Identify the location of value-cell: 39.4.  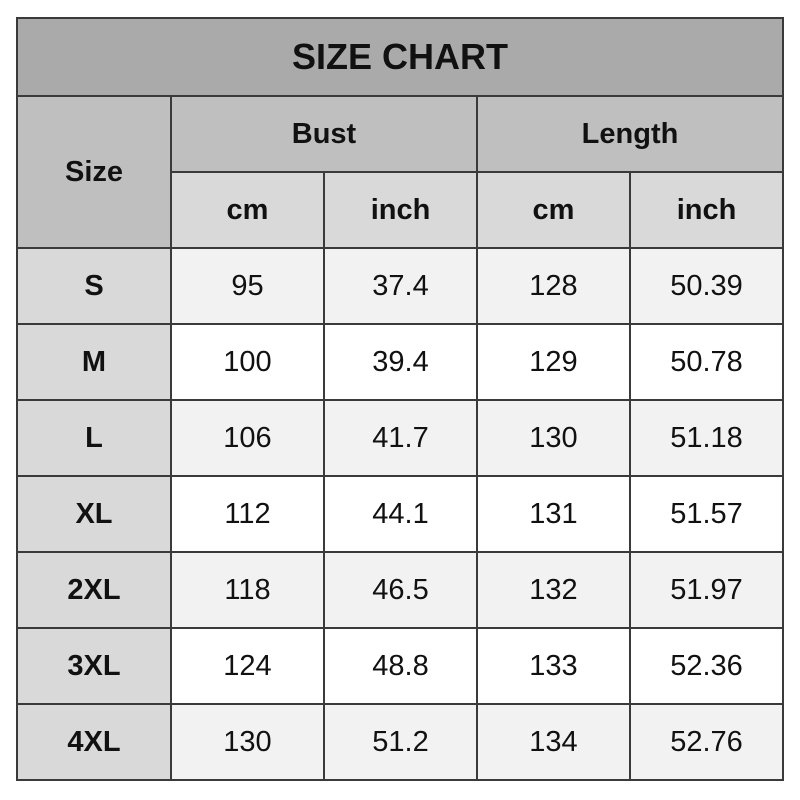
(400, 362).